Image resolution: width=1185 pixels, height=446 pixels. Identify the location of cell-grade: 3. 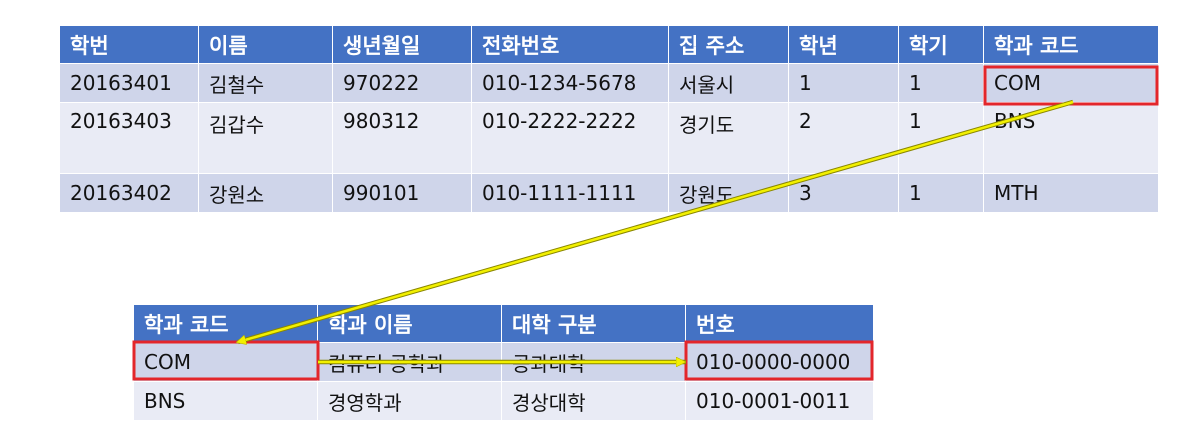
(843, 193).